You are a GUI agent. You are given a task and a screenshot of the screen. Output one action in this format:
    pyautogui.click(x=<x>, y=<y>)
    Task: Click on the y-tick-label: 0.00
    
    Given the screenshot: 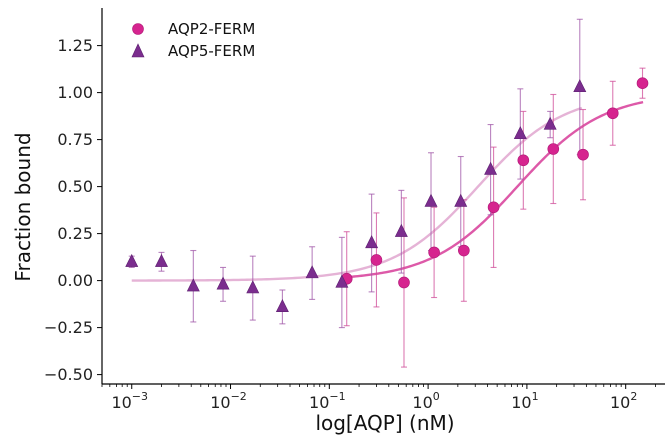 What is the action you would take?
    pyautogui.click(x=75, y=280)
    